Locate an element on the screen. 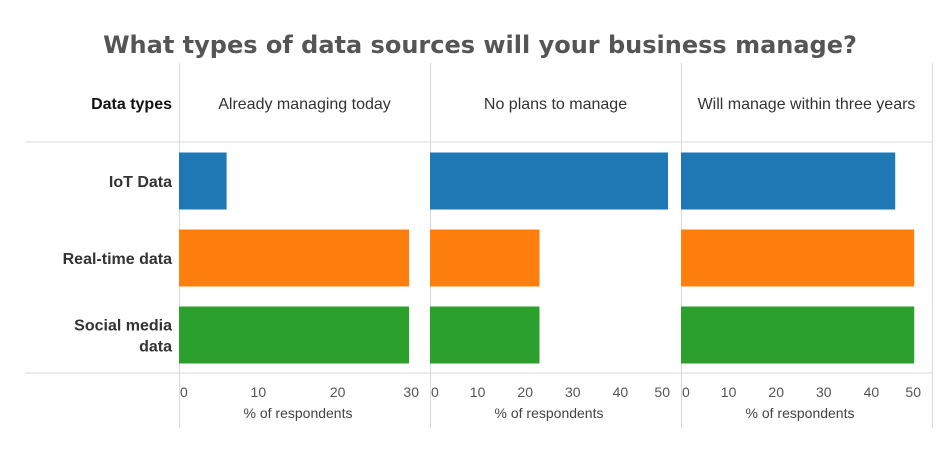  panel-header-0: Already managing today is located at coordinates (304, 104).